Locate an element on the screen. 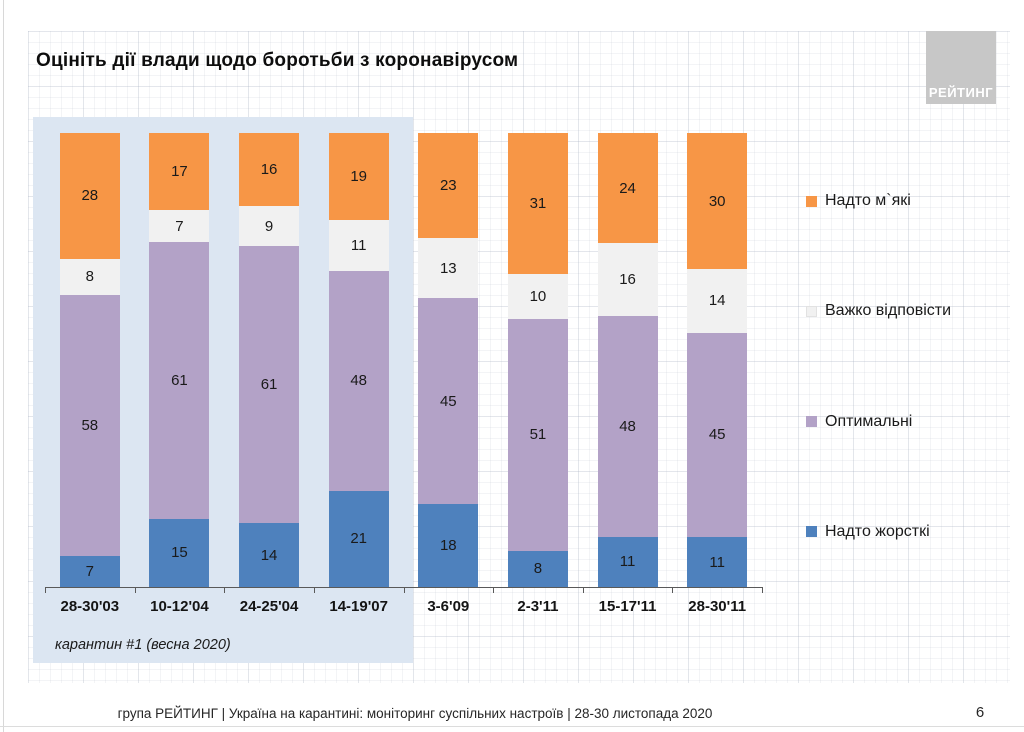 This screenshot has width=1024, height=732. x-axis-label: 3-6'09 is located at coordinates (448, 606).